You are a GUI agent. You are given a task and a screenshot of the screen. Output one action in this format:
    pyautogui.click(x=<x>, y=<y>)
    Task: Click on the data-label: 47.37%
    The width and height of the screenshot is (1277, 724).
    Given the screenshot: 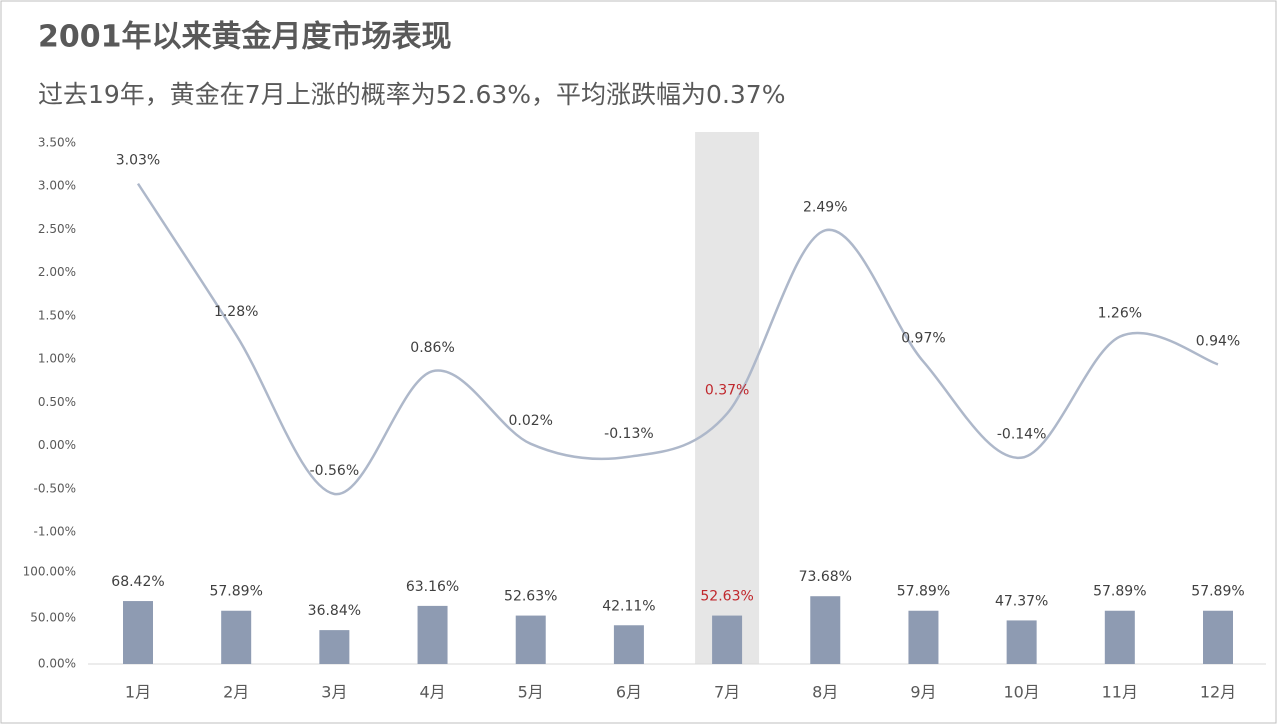 What is the action you would take?
    pyautogui.click(x=1021, y=601)
    